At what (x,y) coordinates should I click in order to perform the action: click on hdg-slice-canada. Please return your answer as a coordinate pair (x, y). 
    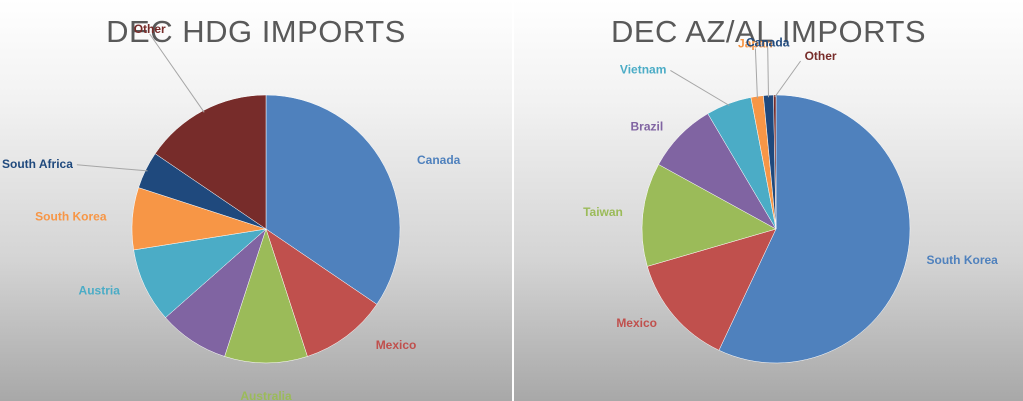
    Looking at the image, I should click on (333, 199).